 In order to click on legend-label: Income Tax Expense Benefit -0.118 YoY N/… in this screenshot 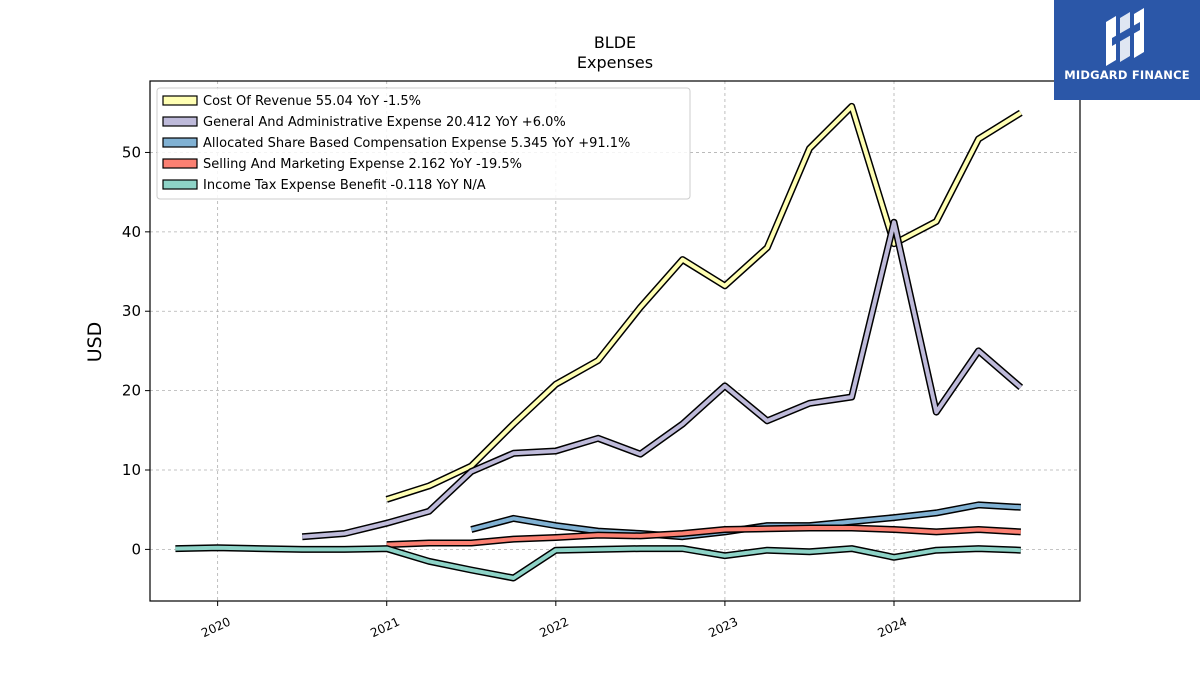, I will do `click(344, 185)`.